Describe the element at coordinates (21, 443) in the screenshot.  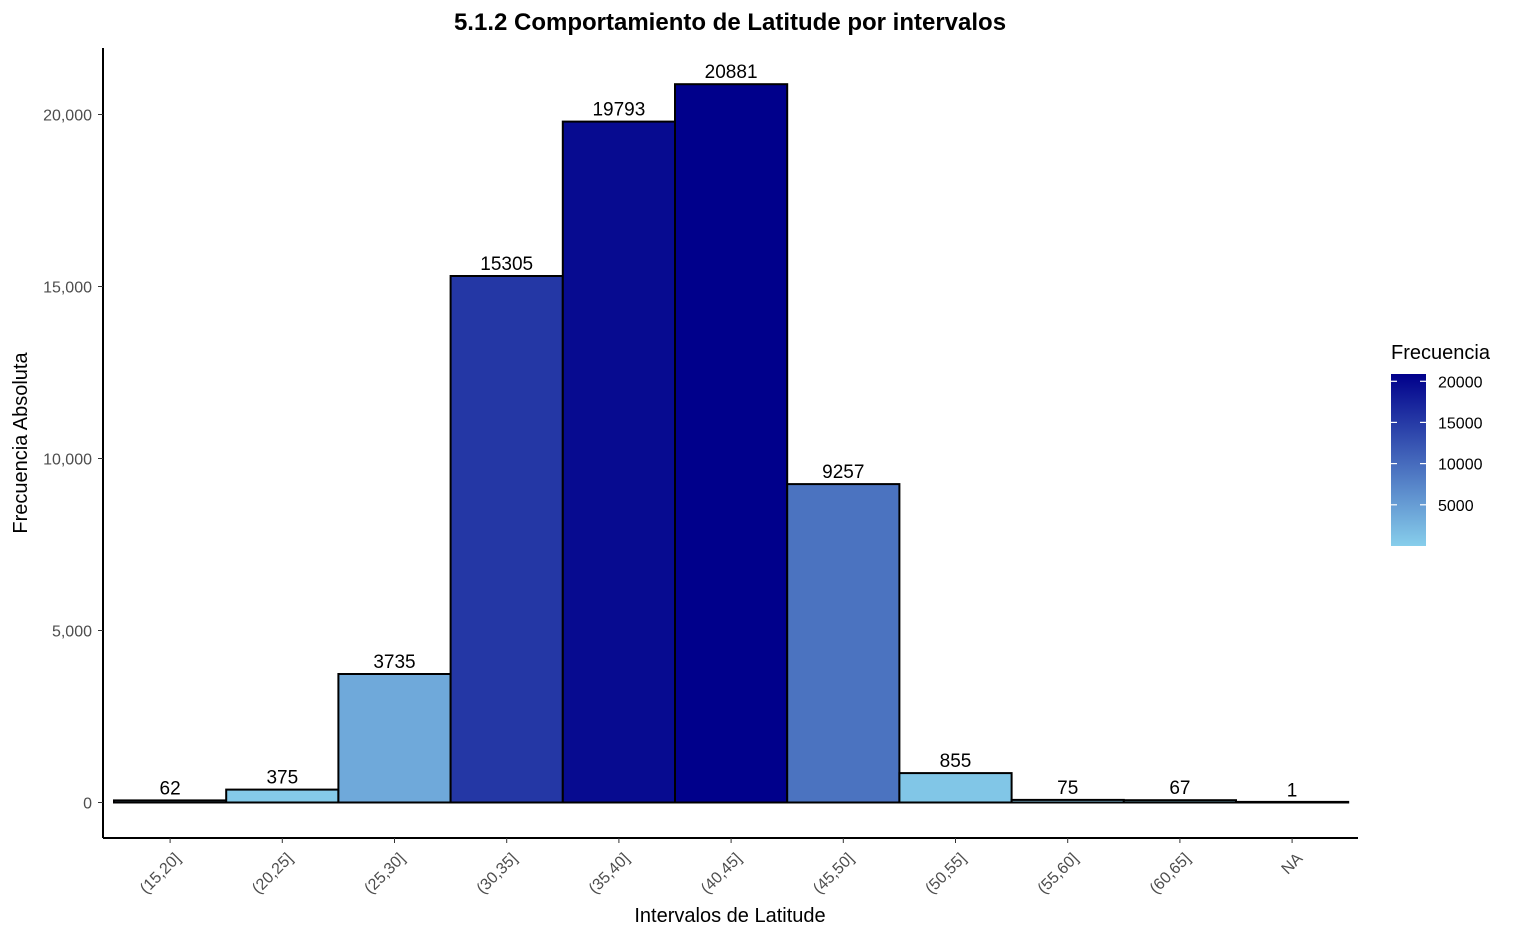
I see `y-axis-title: Frecuencia Absoluta` at that location.